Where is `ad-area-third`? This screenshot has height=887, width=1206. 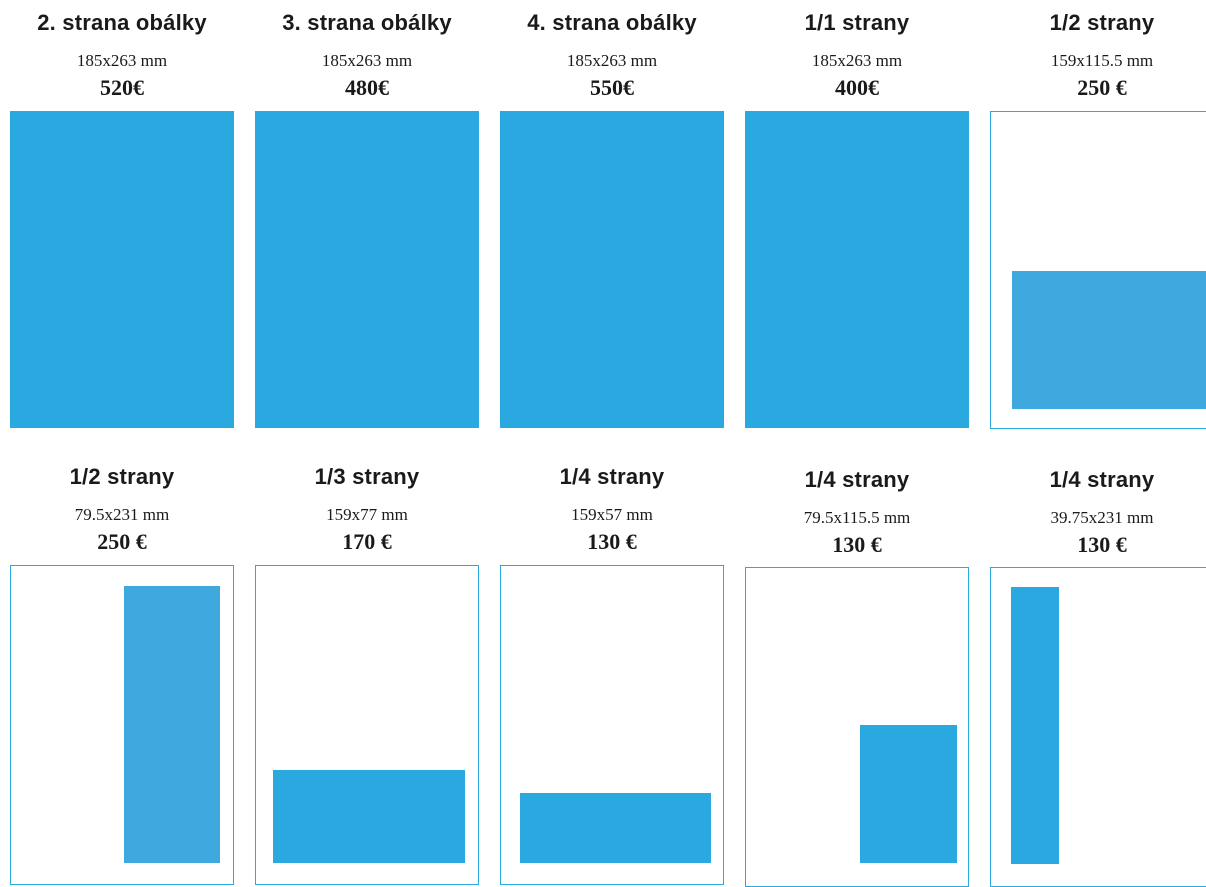
ad-area-third is located at coordinates (369, 816).